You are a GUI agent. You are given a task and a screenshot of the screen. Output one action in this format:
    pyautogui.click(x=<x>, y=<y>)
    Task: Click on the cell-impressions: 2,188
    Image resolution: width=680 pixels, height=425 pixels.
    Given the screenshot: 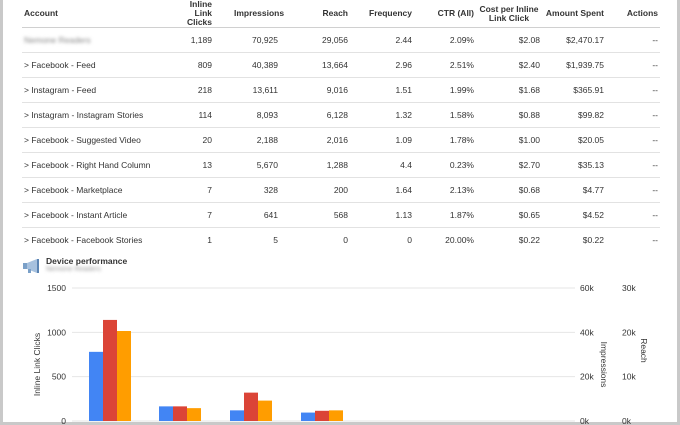 What is the action you would take?
    pyautogui.click(x=247, y=140)
    